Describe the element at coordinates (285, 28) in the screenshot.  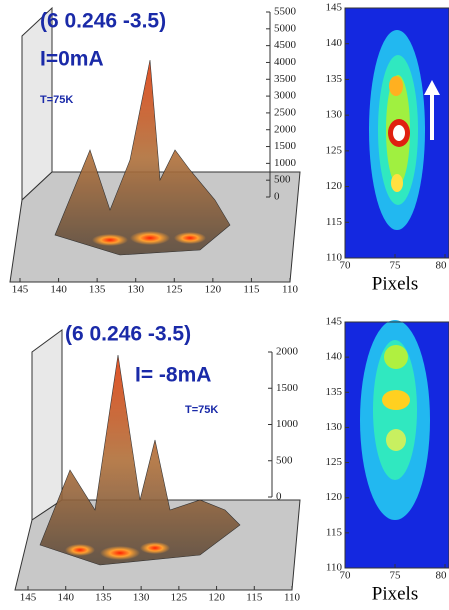
I see `z-tick-label: 5000` at that location.